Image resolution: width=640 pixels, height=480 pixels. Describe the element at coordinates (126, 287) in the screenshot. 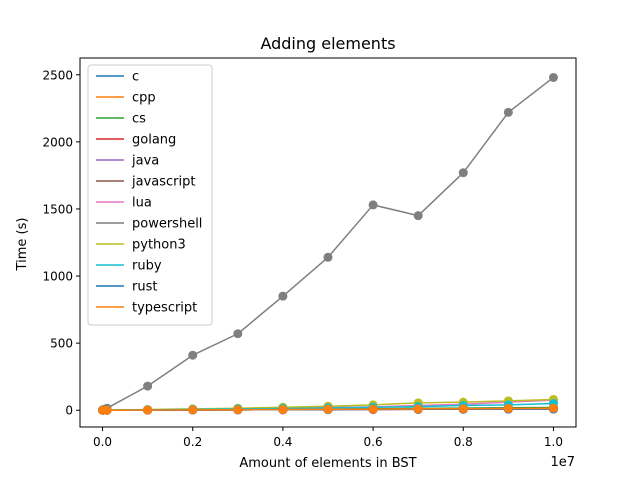

I see `legend-item-rust: rust` at that location.